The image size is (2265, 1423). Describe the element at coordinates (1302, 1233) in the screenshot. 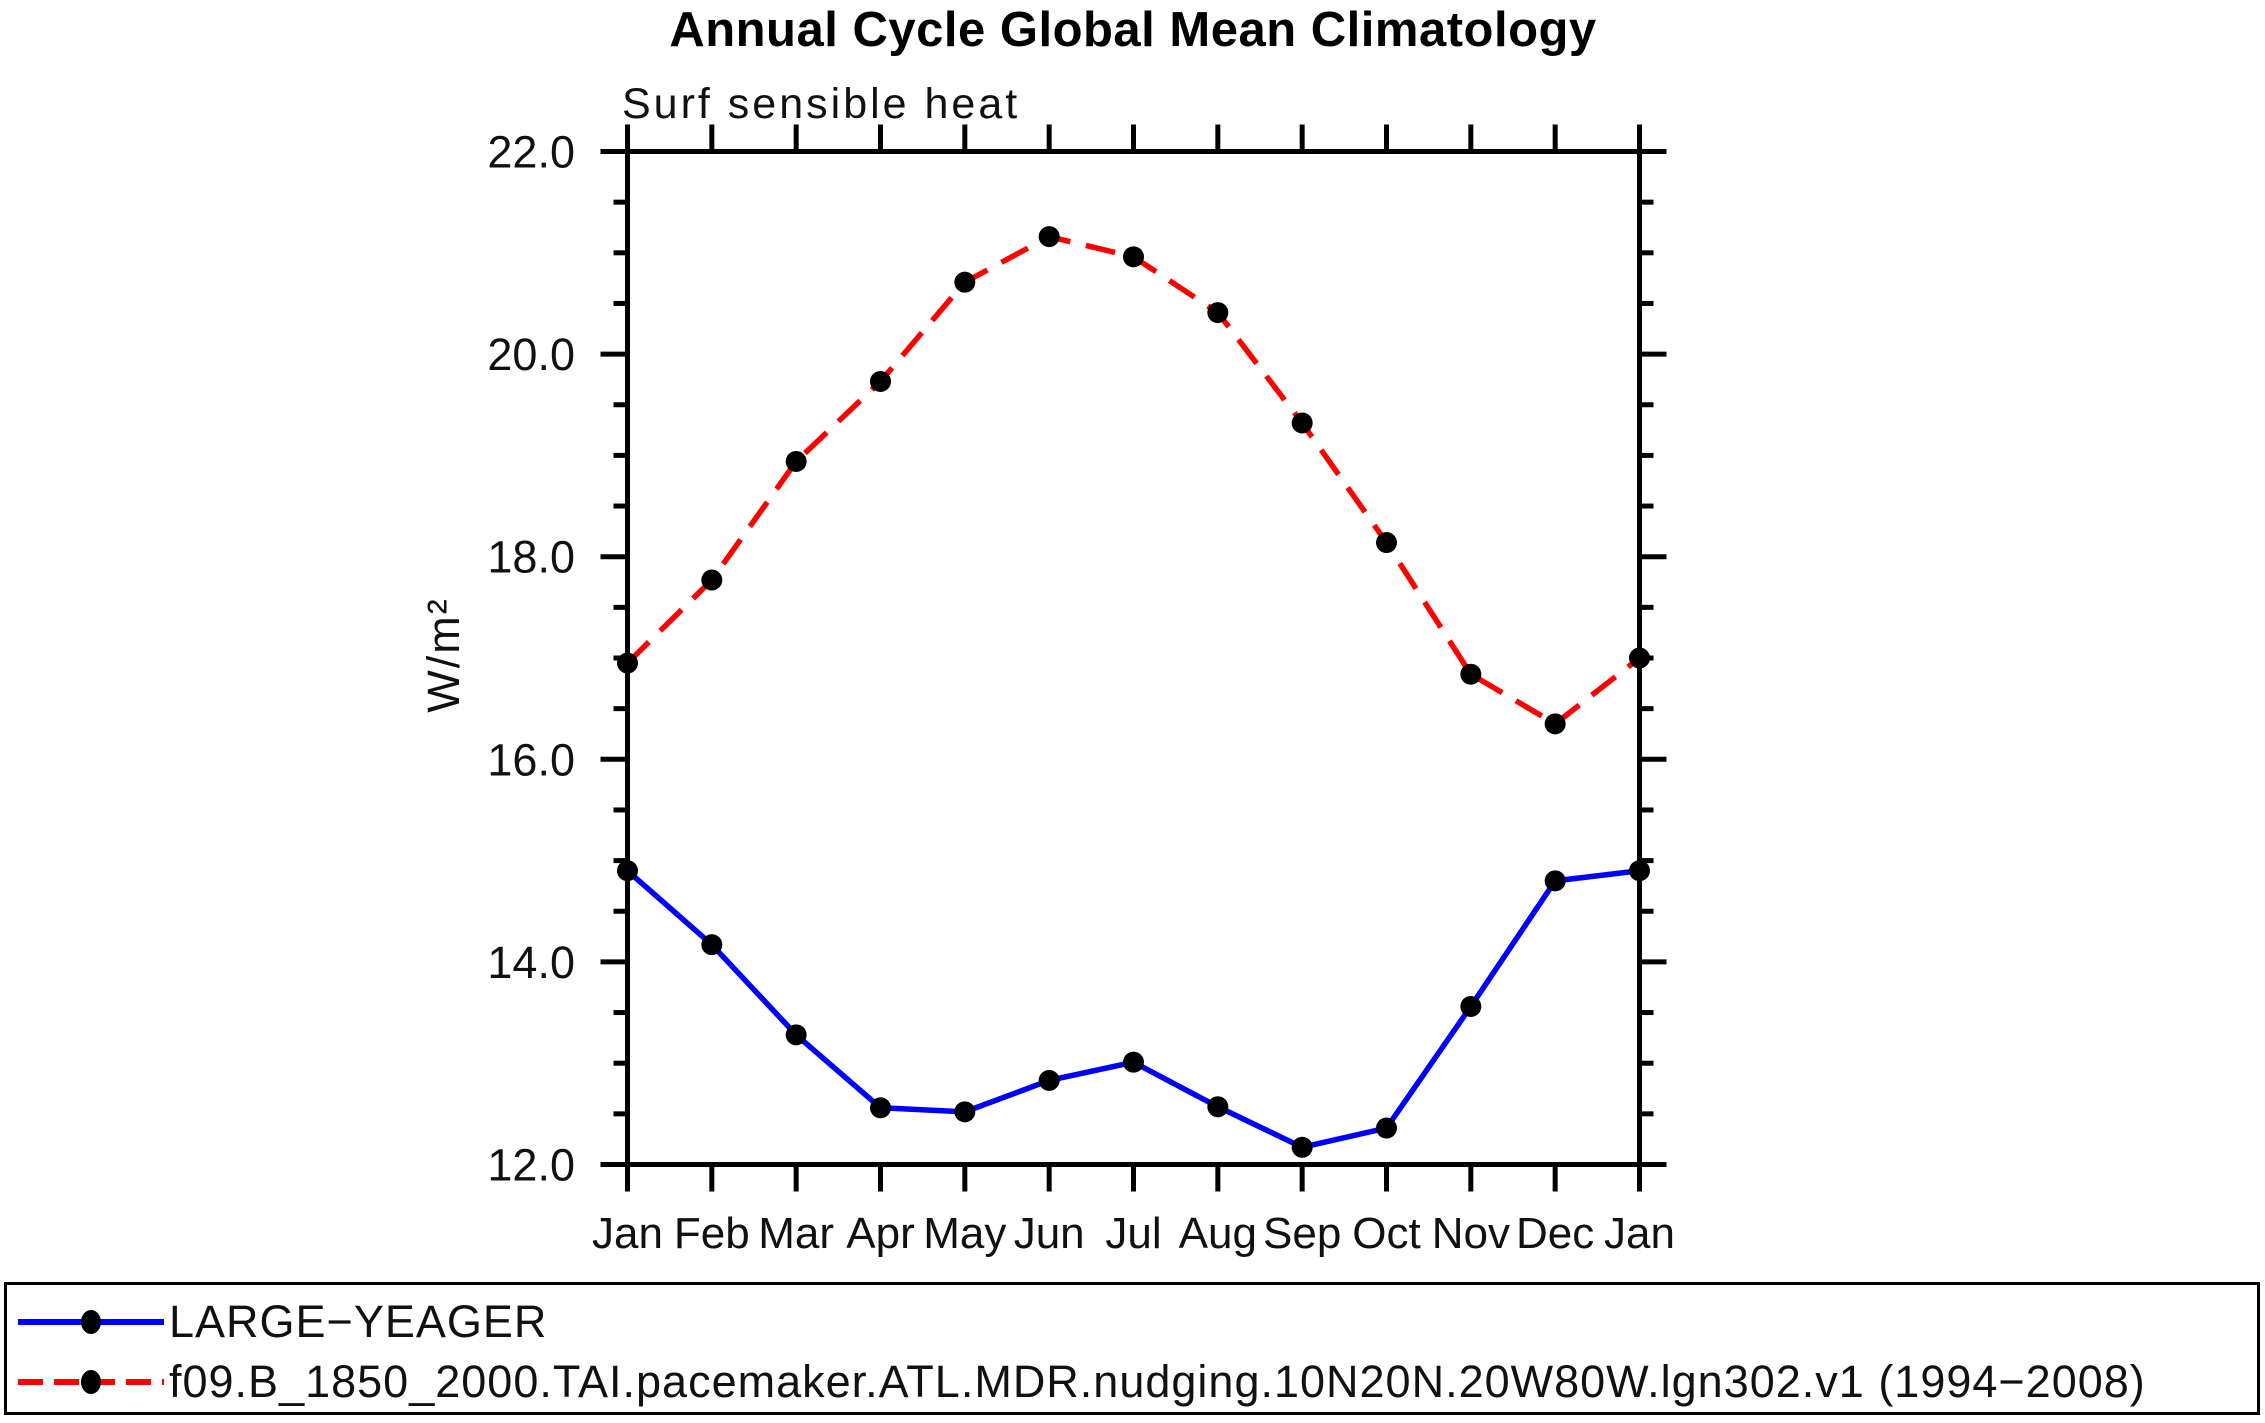

I see `x-tick-label: Sep` at that location.